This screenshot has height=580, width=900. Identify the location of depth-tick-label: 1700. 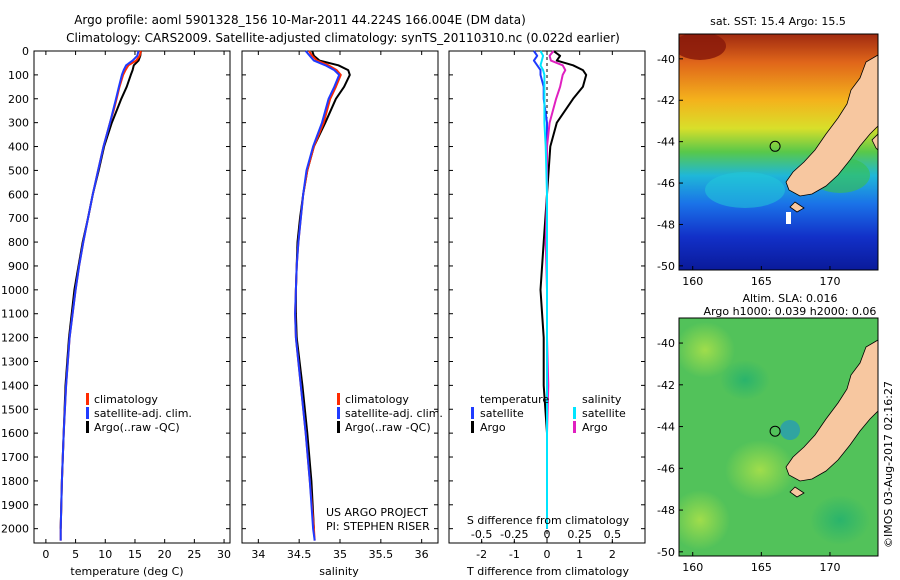
(15, 457).